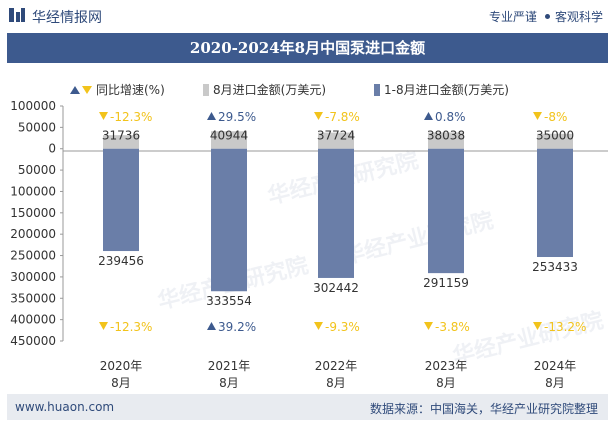 The image size is (615, 427). I want to click on legend-up-triangle-icon, so click(75, 90).